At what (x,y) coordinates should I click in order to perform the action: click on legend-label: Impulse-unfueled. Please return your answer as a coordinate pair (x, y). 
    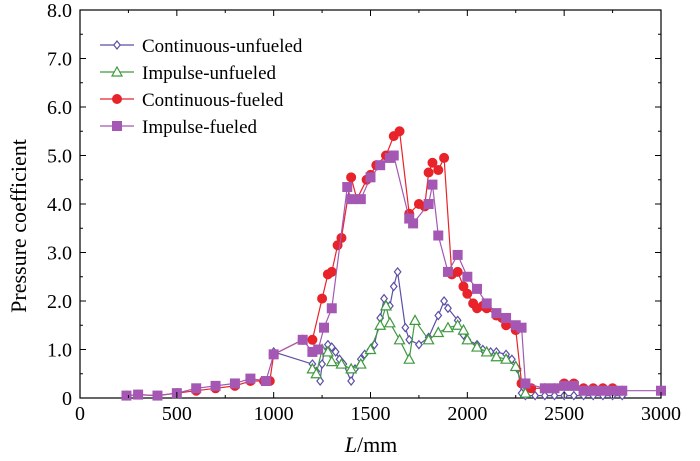
    Looking at the image, I should click on (209, 73).